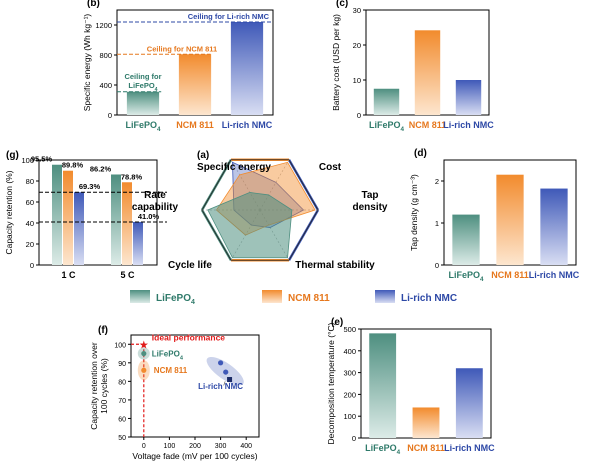 This screenshot has width=600, height=462. What do you see at coordinates (250, 225) in the screenshot?
I see `radar-area-lfp` at bounding box center [250, 225].